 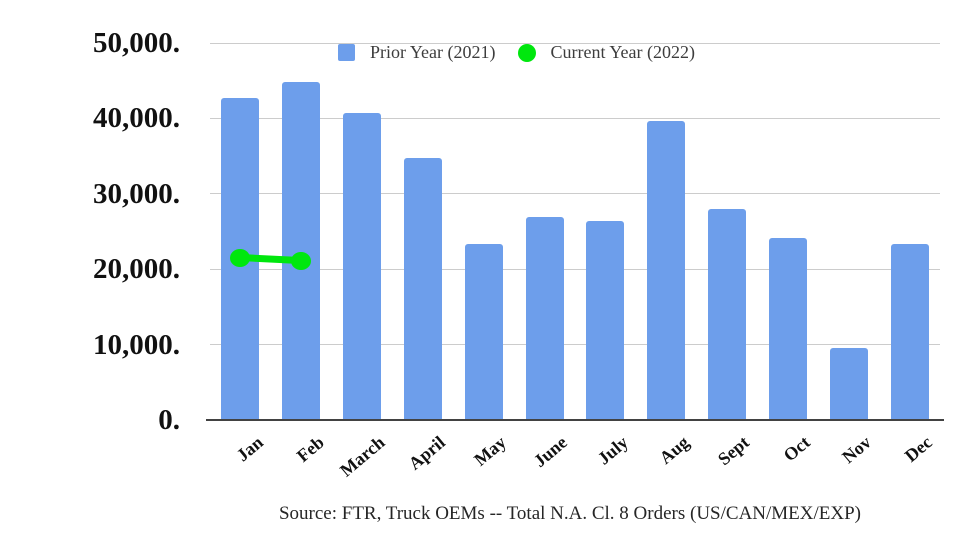 I want to click on bar-feb, so click(x=301, y=251).